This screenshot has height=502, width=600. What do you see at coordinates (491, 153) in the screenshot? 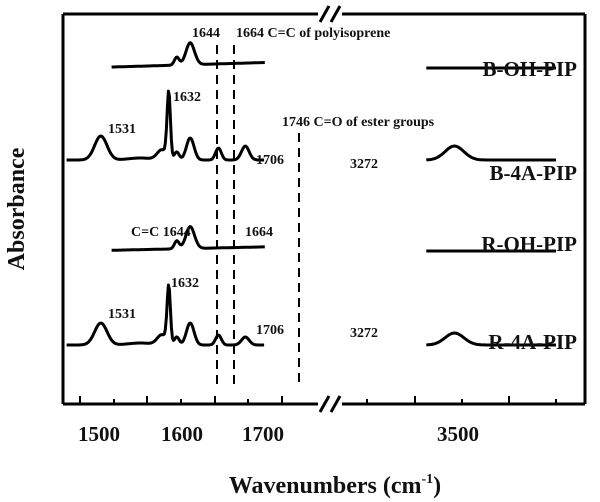
I see `spectrum-b-4a-pip-right` at bounding box center [491, 153].